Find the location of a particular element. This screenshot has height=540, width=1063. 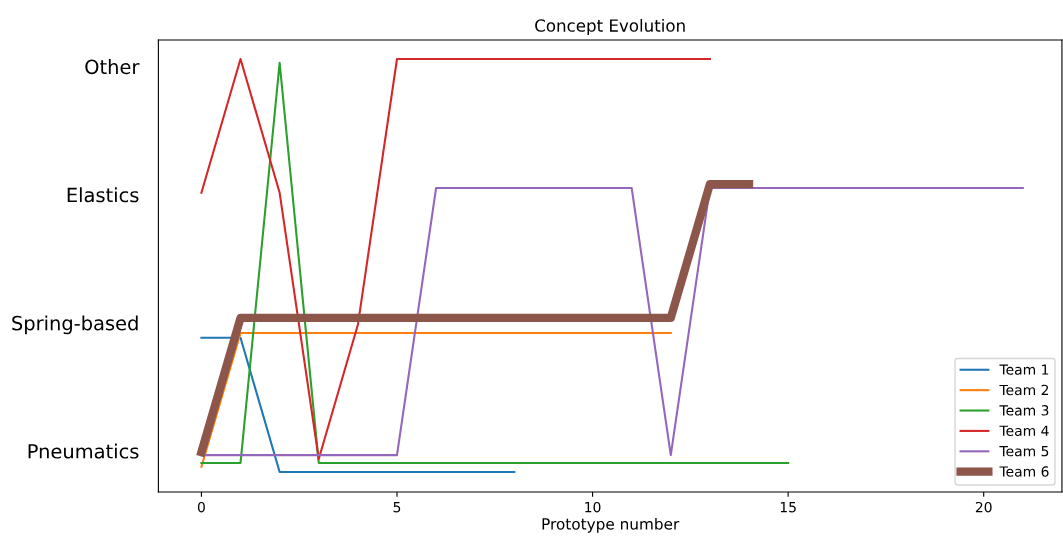

legend-label: Team 4 is located at coordinates (1024, 430).